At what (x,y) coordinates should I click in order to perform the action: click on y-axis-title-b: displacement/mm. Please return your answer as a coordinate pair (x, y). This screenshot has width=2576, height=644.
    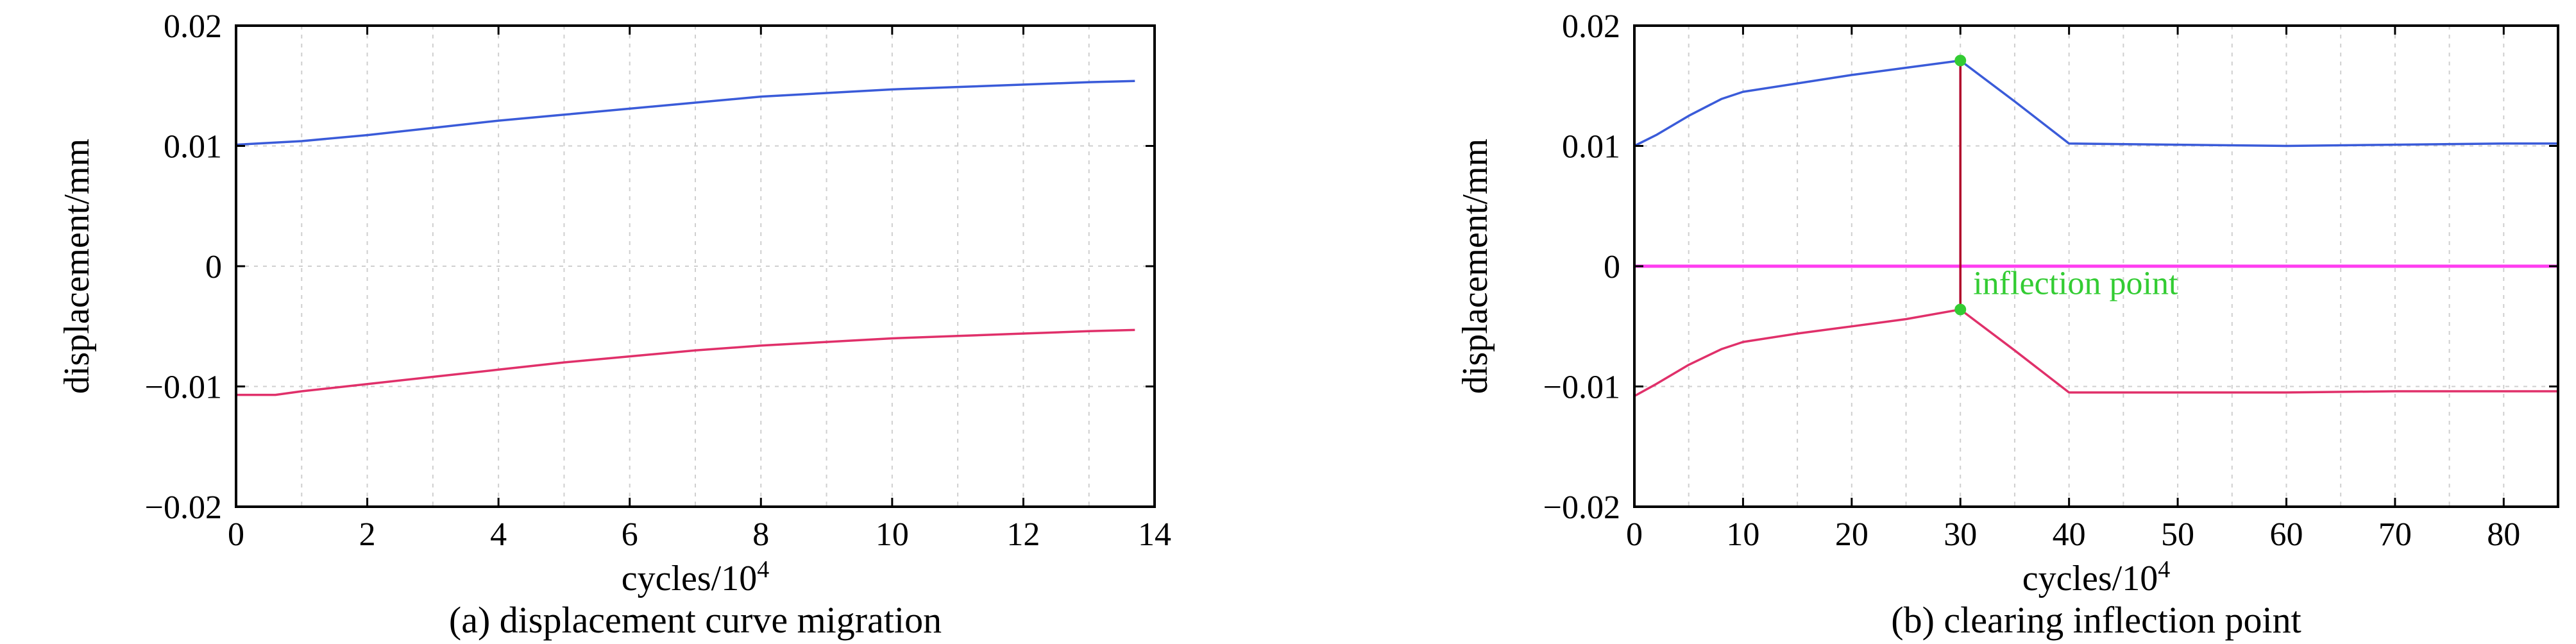
    Looking at the image, I should click on (1475, 266).